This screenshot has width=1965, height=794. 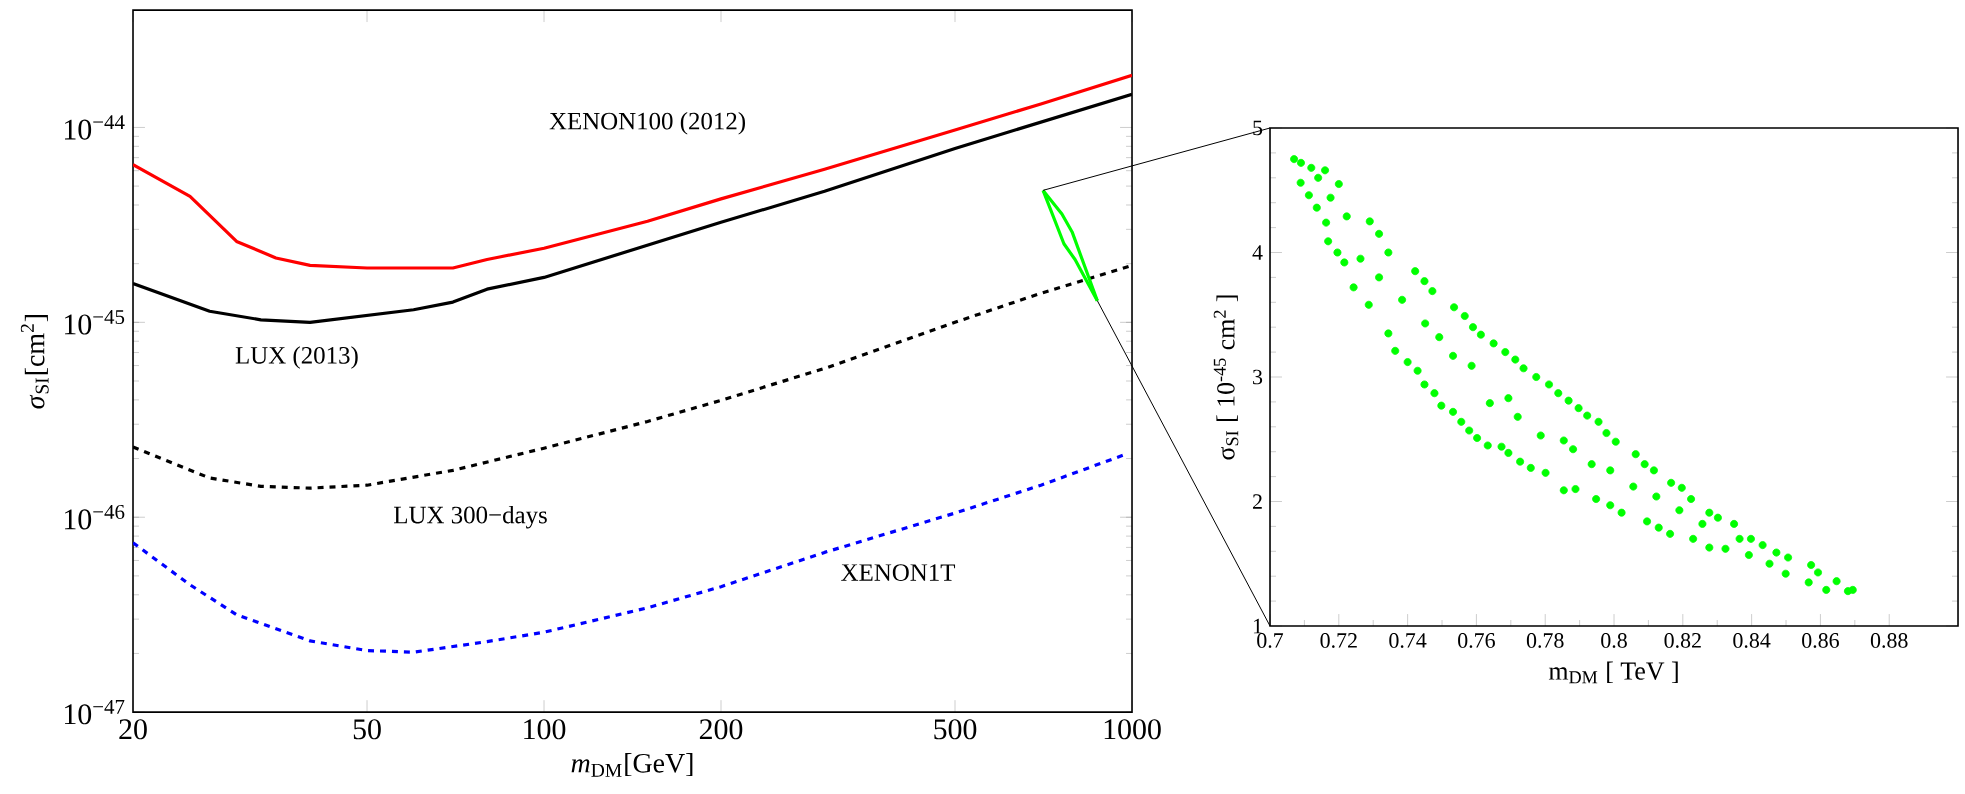 I want to click on x-tick-label: 0.7, so click(x=1270, y=640).